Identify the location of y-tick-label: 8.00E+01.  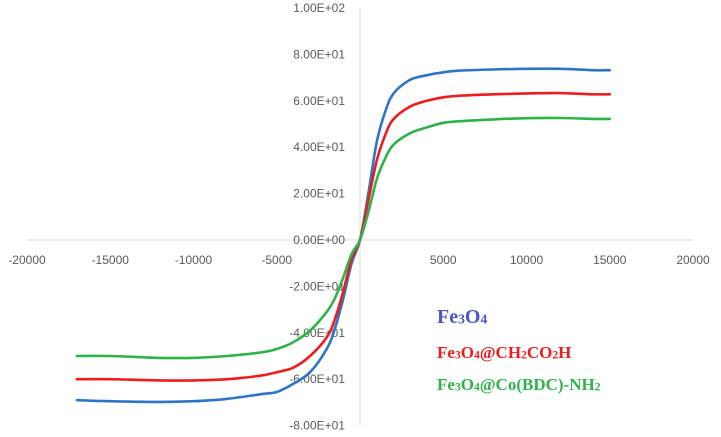
(319, 54).